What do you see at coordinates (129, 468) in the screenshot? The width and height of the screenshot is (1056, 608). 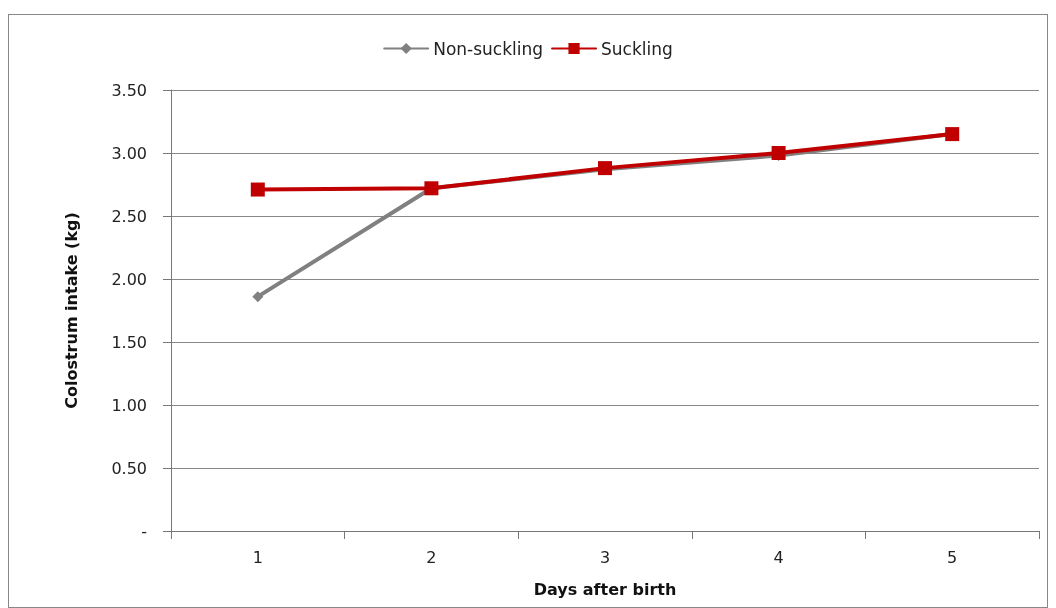 I see `y-tick-label: 0.50` at bounding box center [129, 468].